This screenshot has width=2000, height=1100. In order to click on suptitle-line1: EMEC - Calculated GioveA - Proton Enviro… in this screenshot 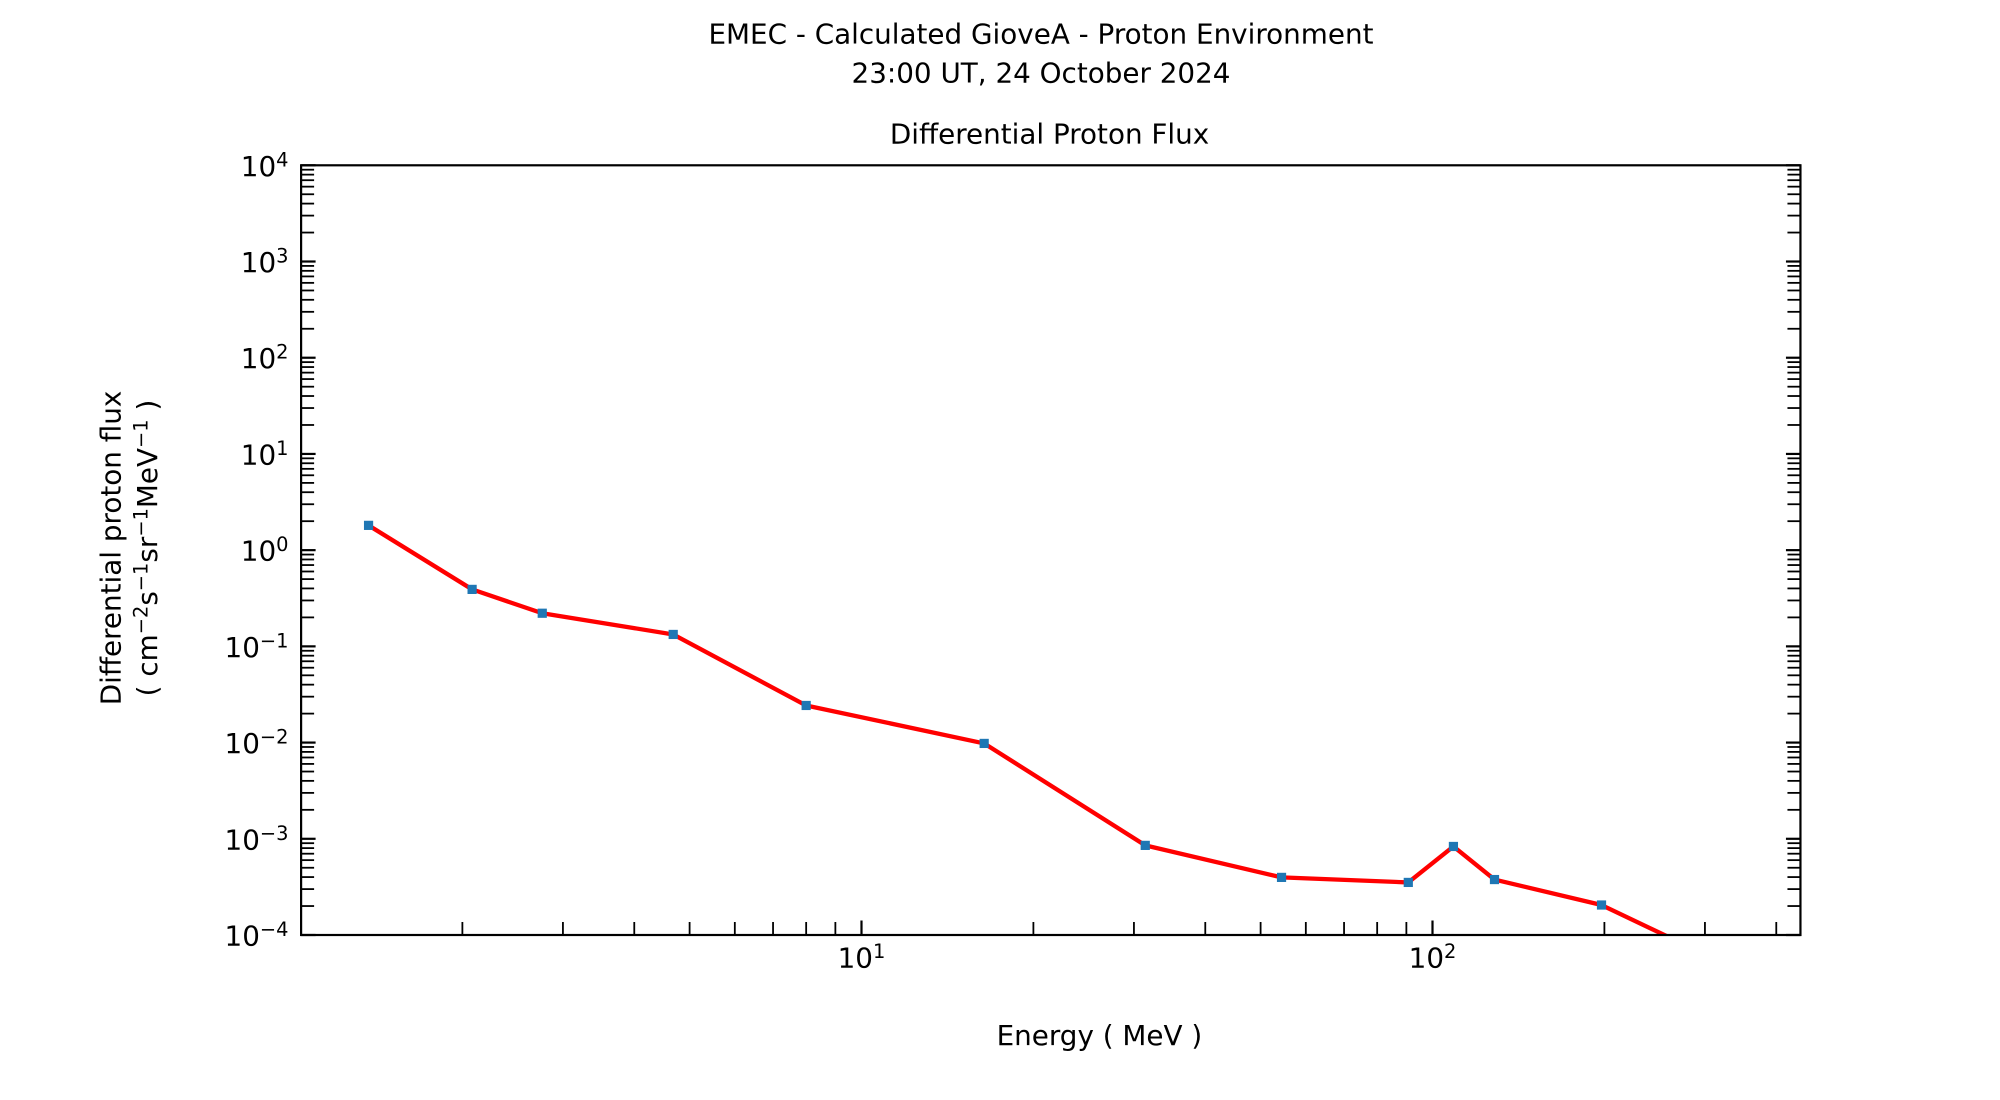, I will do `click(1040, 34)`.